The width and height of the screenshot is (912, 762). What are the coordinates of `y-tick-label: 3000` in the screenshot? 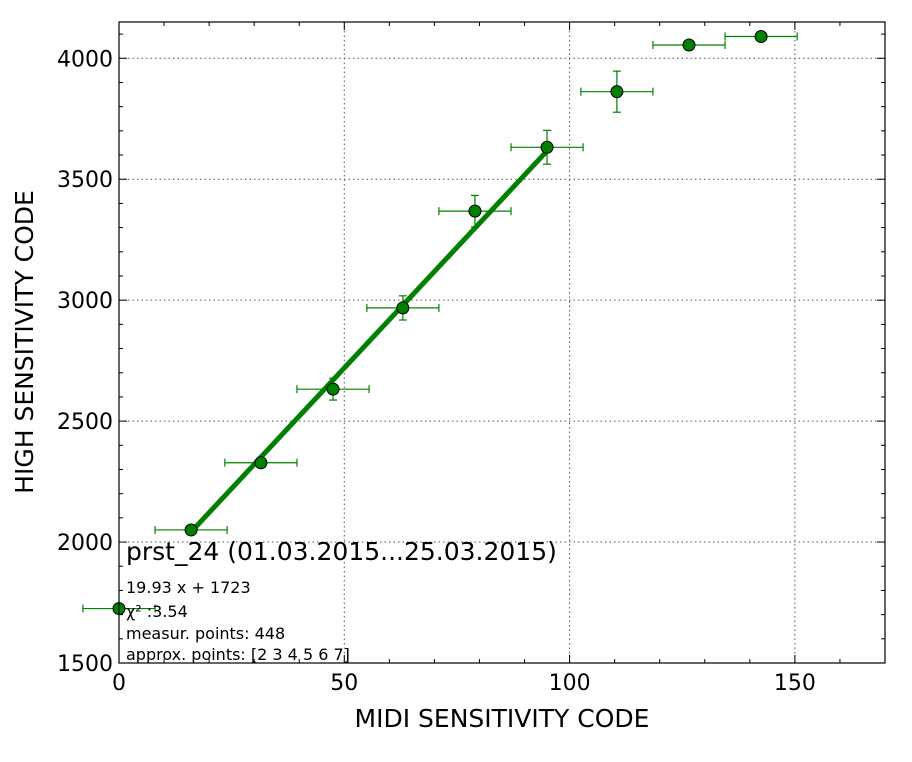 It's located at (85, 301).